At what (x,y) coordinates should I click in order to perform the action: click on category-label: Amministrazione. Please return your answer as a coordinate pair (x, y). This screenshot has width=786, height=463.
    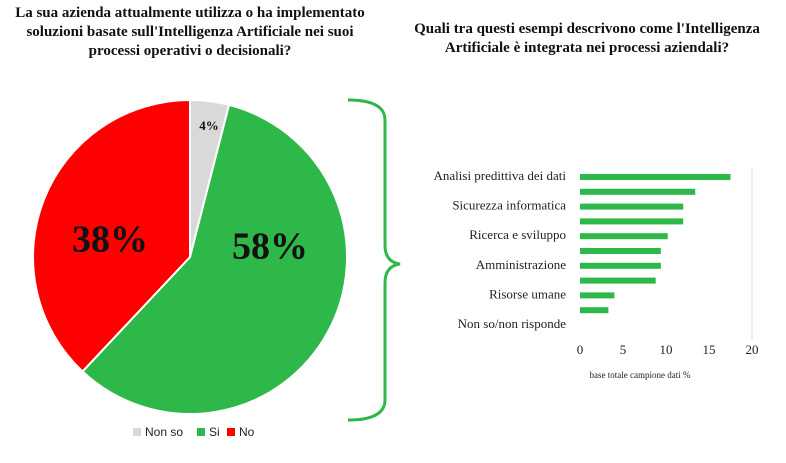
    Looking at the image, I should click on (521, 264).